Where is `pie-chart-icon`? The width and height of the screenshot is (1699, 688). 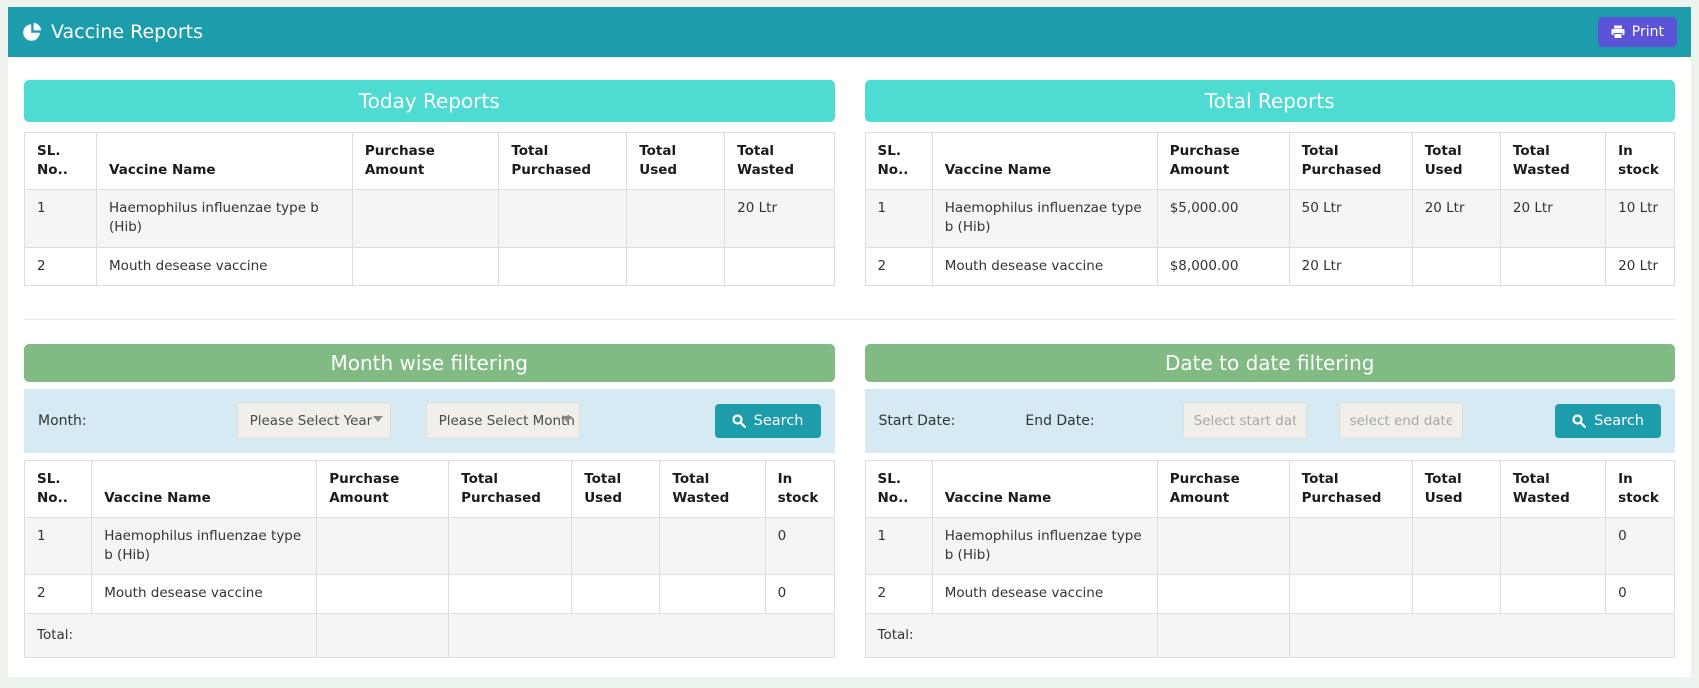
pie-chart-icon is located at coordinates (32, 32).